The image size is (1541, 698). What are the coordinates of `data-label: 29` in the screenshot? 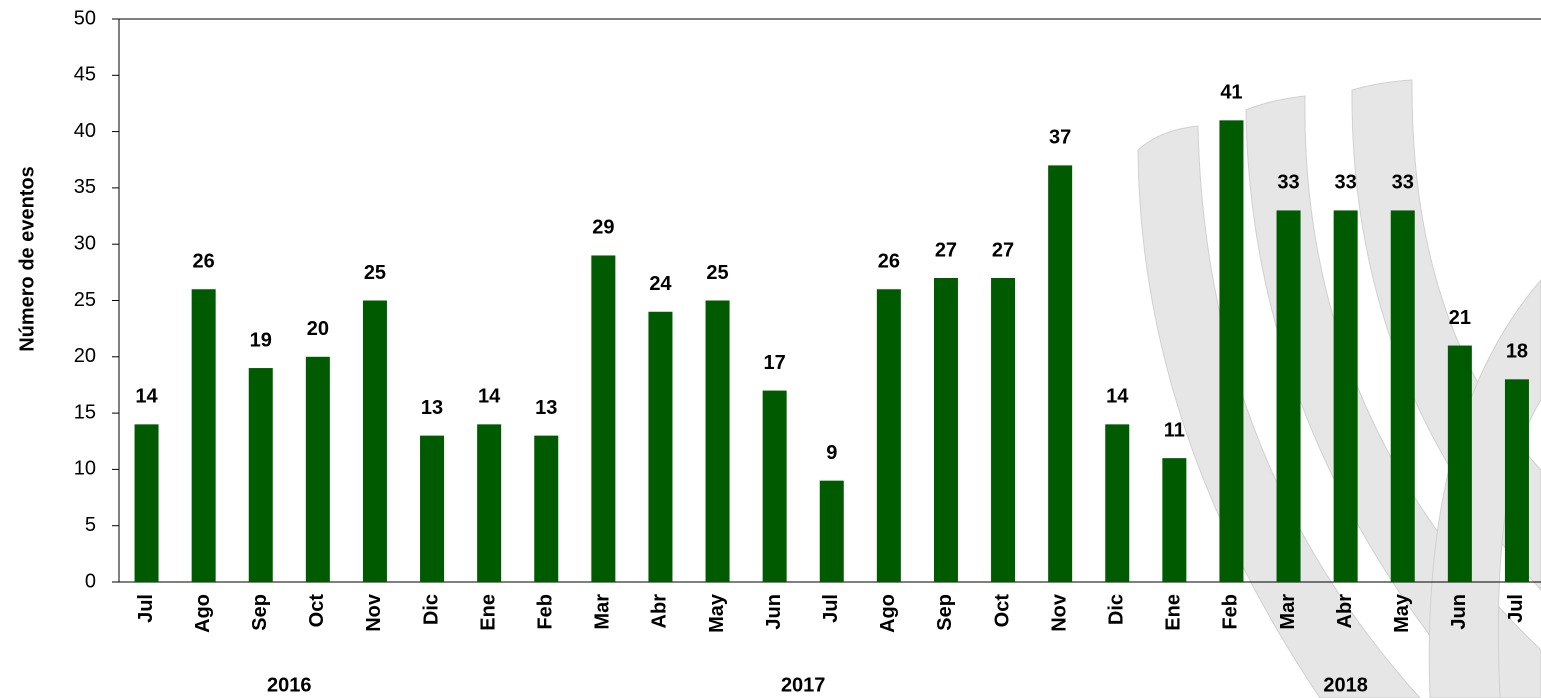 It's located at (603, 228).